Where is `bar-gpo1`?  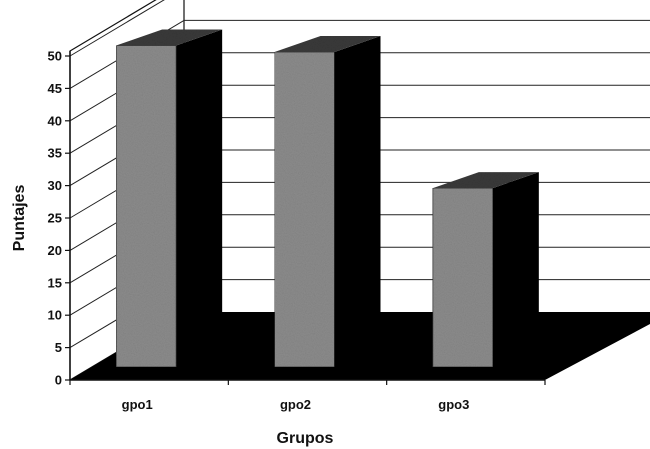 bar-gpo1 is located at coordinates (169, 198).